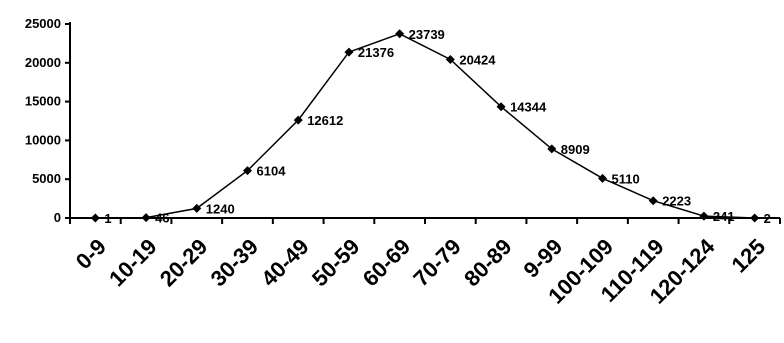 The height and width of the screenshot is (343, 784). What do you see at coordinates (386, 262) in the screenshot?
I see `x-tick-label: 60-69` at bounding box center [386, 262].